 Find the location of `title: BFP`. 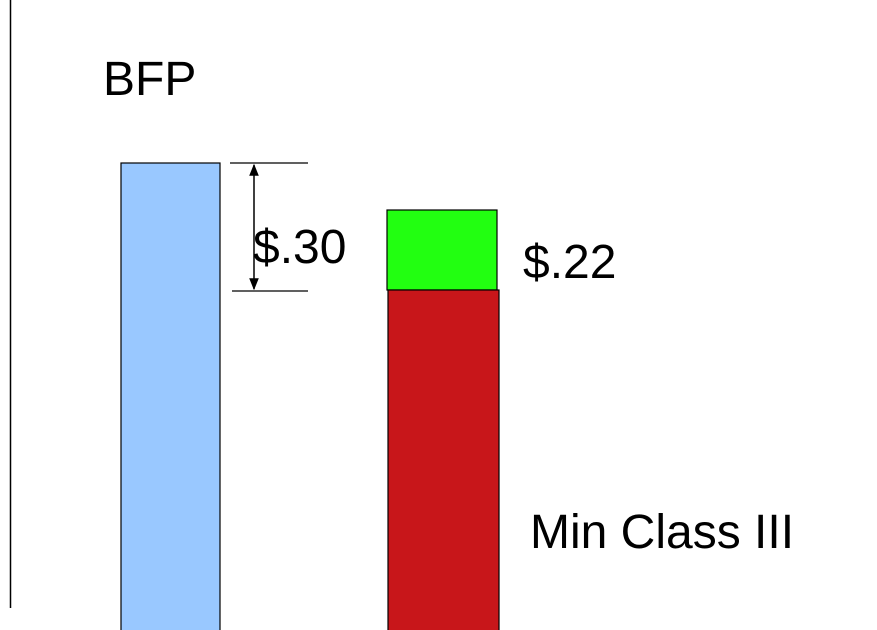

title: BFP is located at coordinates (149, 79).